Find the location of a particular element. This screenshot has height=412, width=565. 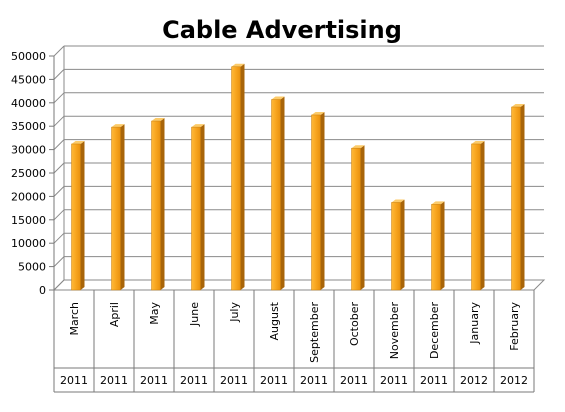

y-tick-label: 35000 is located at coordinates (28, 126).